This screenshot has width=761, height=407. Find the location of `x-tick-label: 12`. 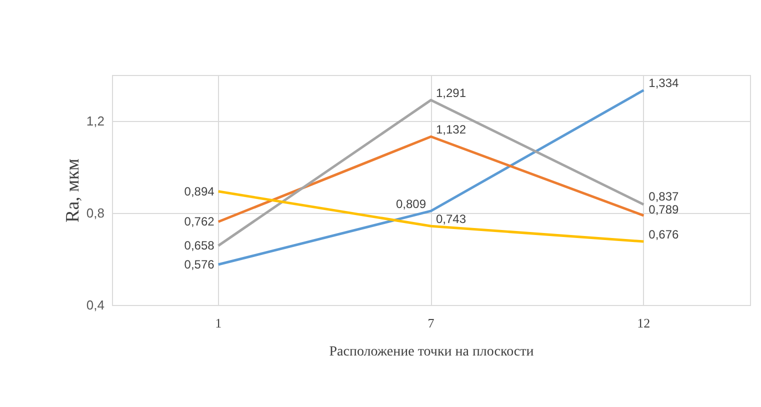

x-tick-label: 12 is located at coordinates (643, 323).